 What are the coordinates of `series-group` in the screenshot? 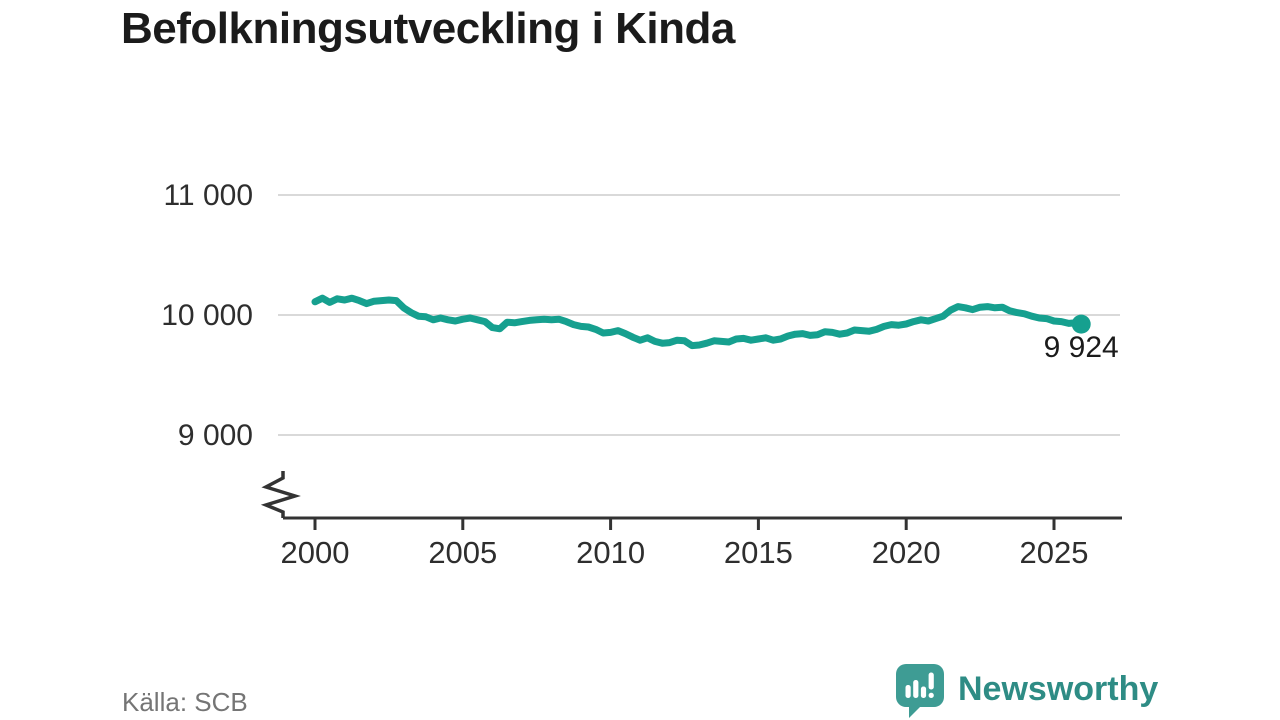 It's located at (701, 322).